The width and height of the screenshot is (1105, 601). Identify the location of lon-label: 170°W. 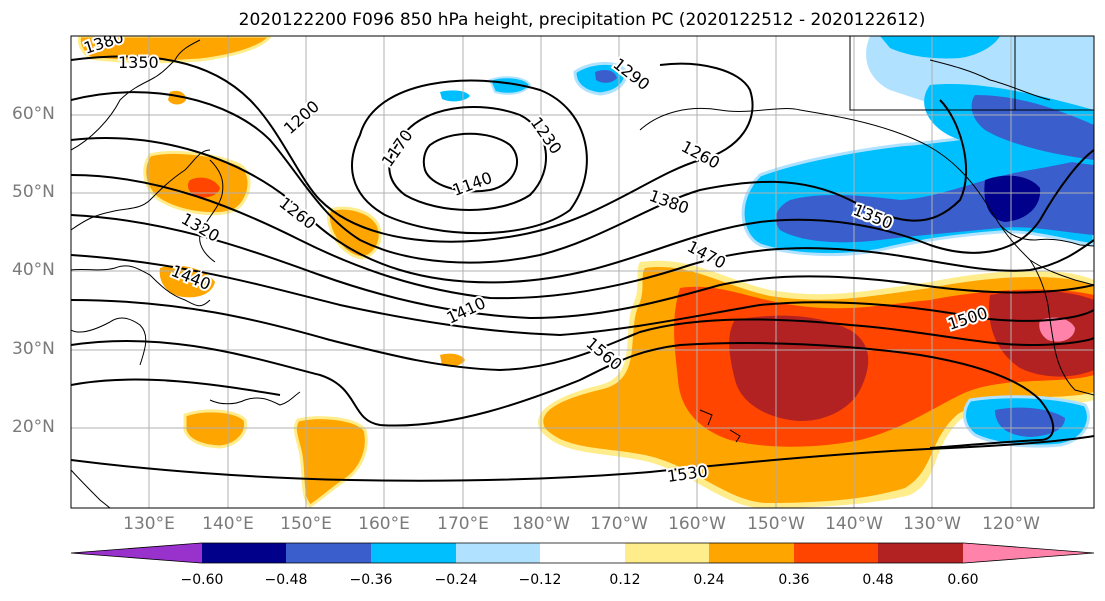
(619, 524).